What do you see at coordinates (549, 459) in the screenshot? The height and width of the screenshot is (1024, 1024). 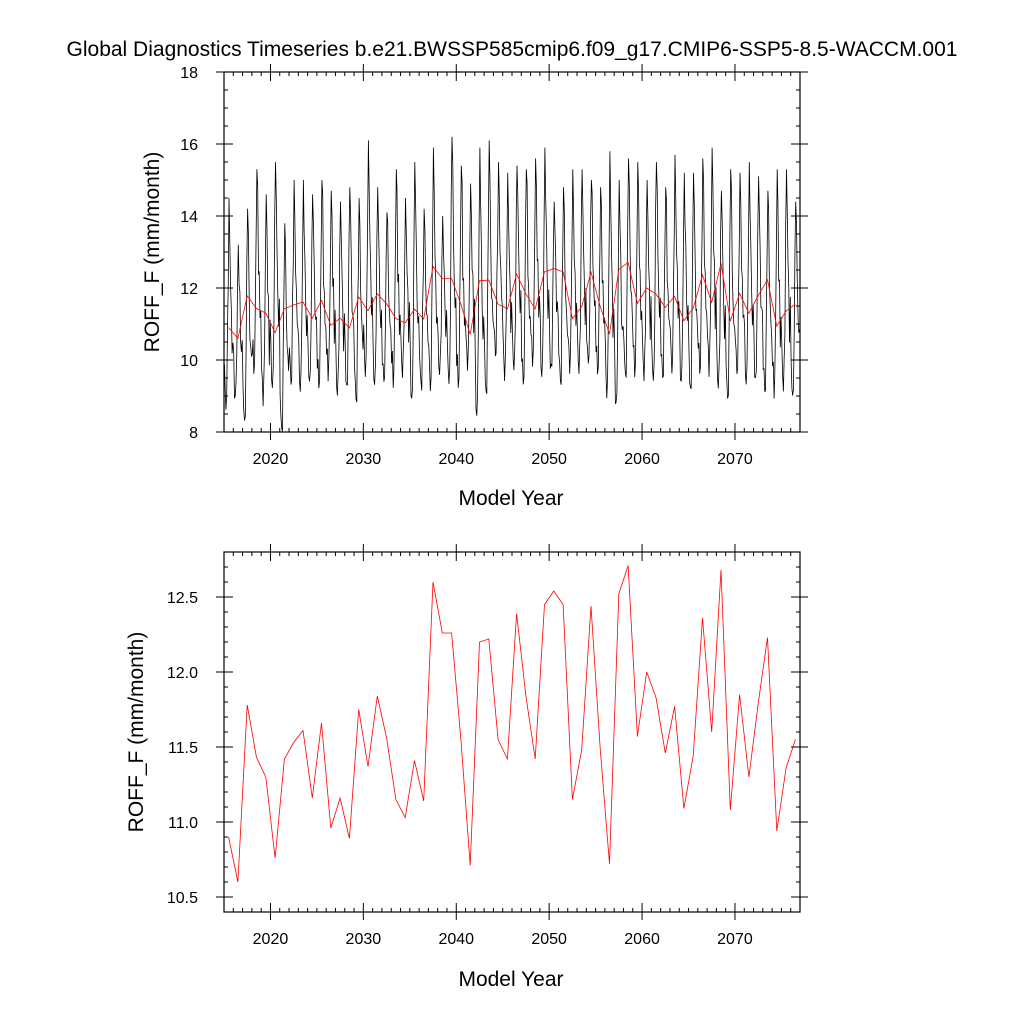 I see `top-x-tick-label: 2050` at bounding box center [549, 459].